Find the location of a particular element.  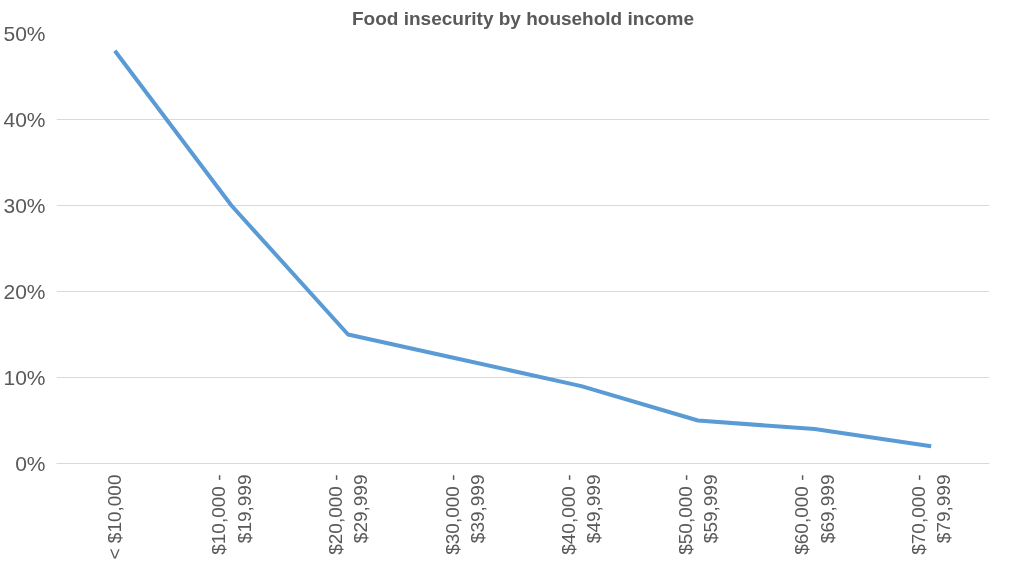

chart-title: Food insecurity by household income is located at coordinates (523, 18).